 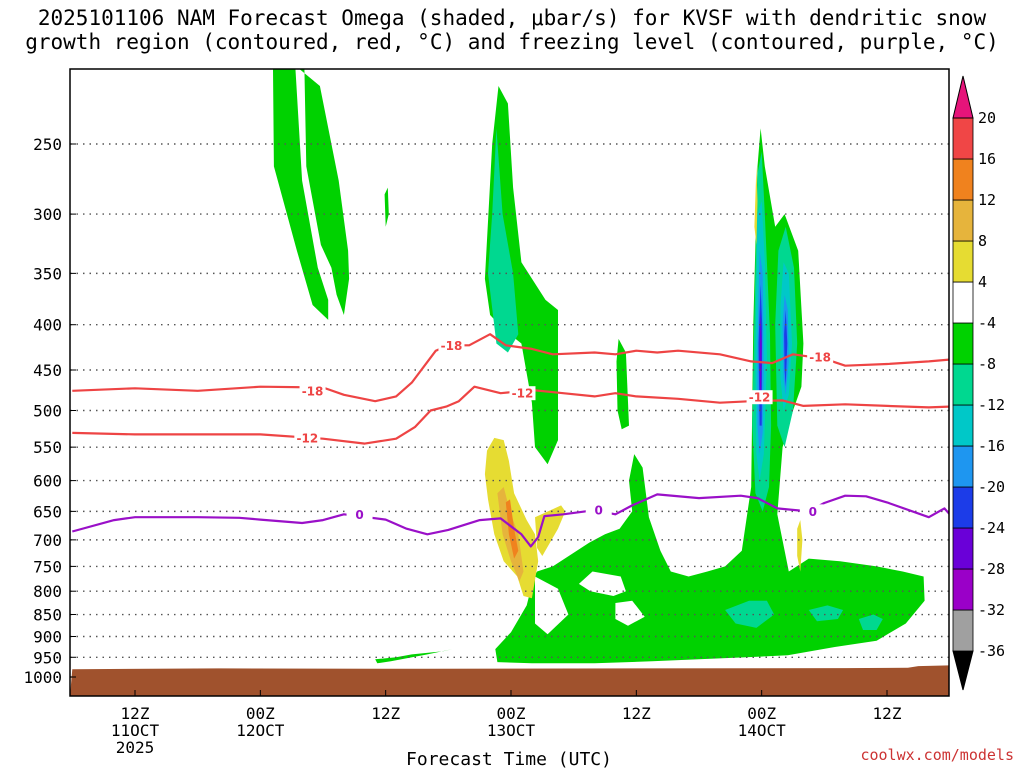 I want to click on contour-label-2-1: 0, so click(x=599, y=511).